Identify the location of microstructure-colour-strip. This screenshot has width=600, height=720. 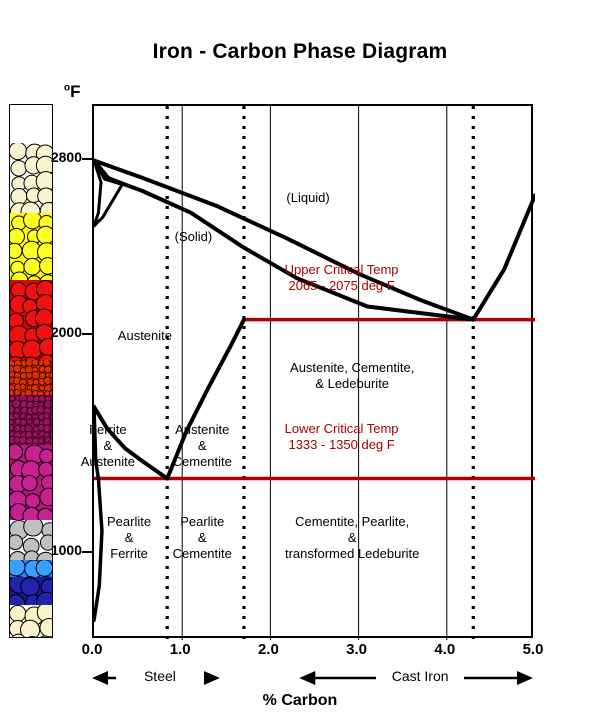
(31, 371).